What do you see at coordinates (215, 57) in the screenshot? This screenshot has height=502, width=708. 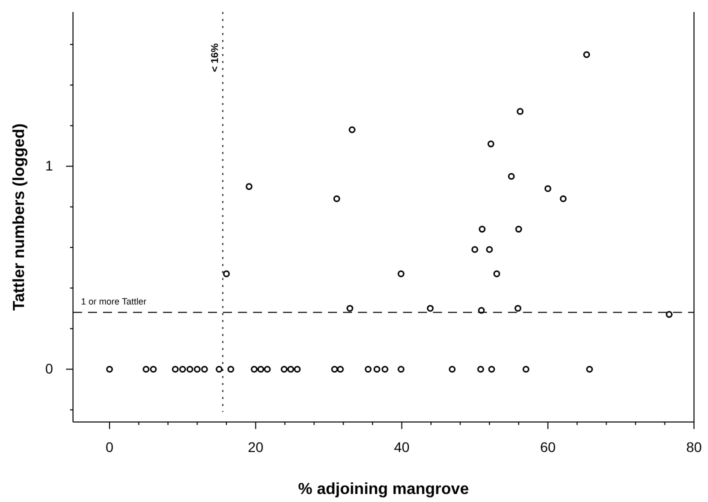 I see `ref-line-label: < 16%` at bounding box center [215, 57].